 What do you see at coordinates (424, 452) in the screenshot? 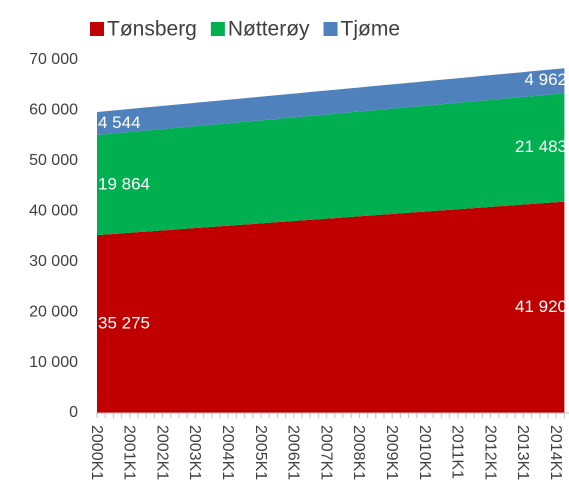
I see `x-tick-label: 2010K1` at bounding box center [424, 452].